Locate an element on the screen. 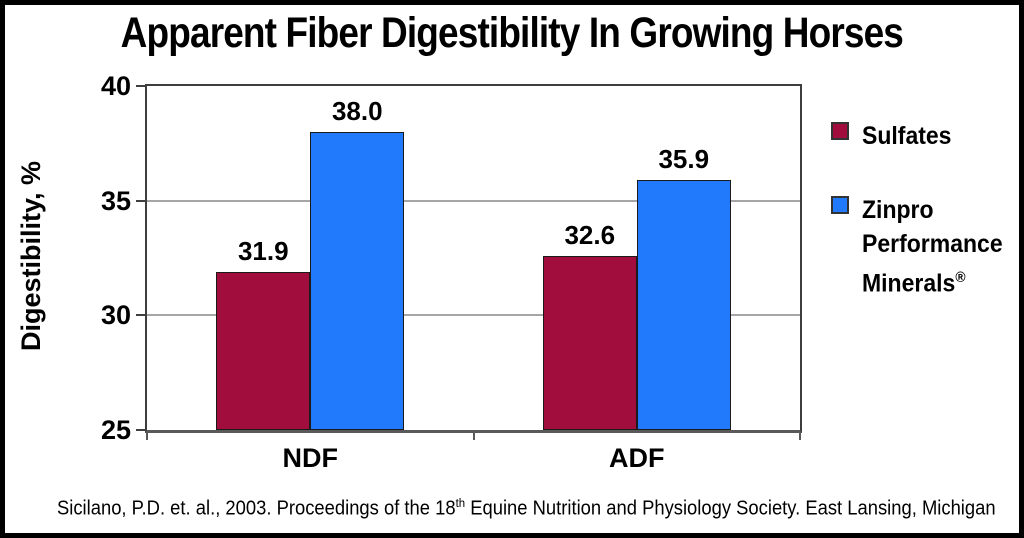  y-tick-label-25: 25 is located at coordinates (115, 430).